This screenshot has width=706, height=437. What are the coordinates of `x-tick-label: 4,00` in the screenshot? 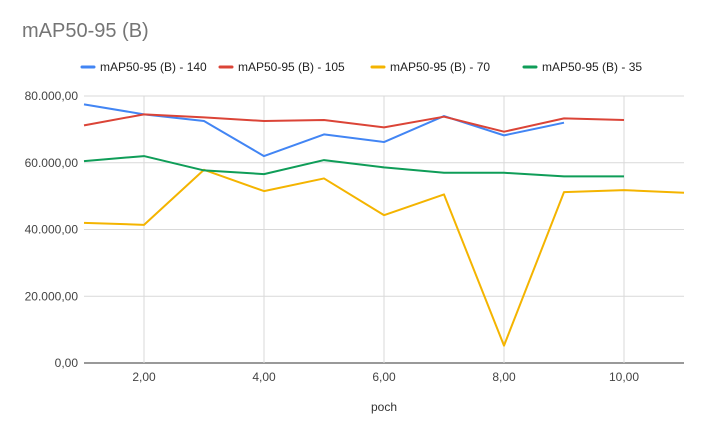 It's located at (264, 377).